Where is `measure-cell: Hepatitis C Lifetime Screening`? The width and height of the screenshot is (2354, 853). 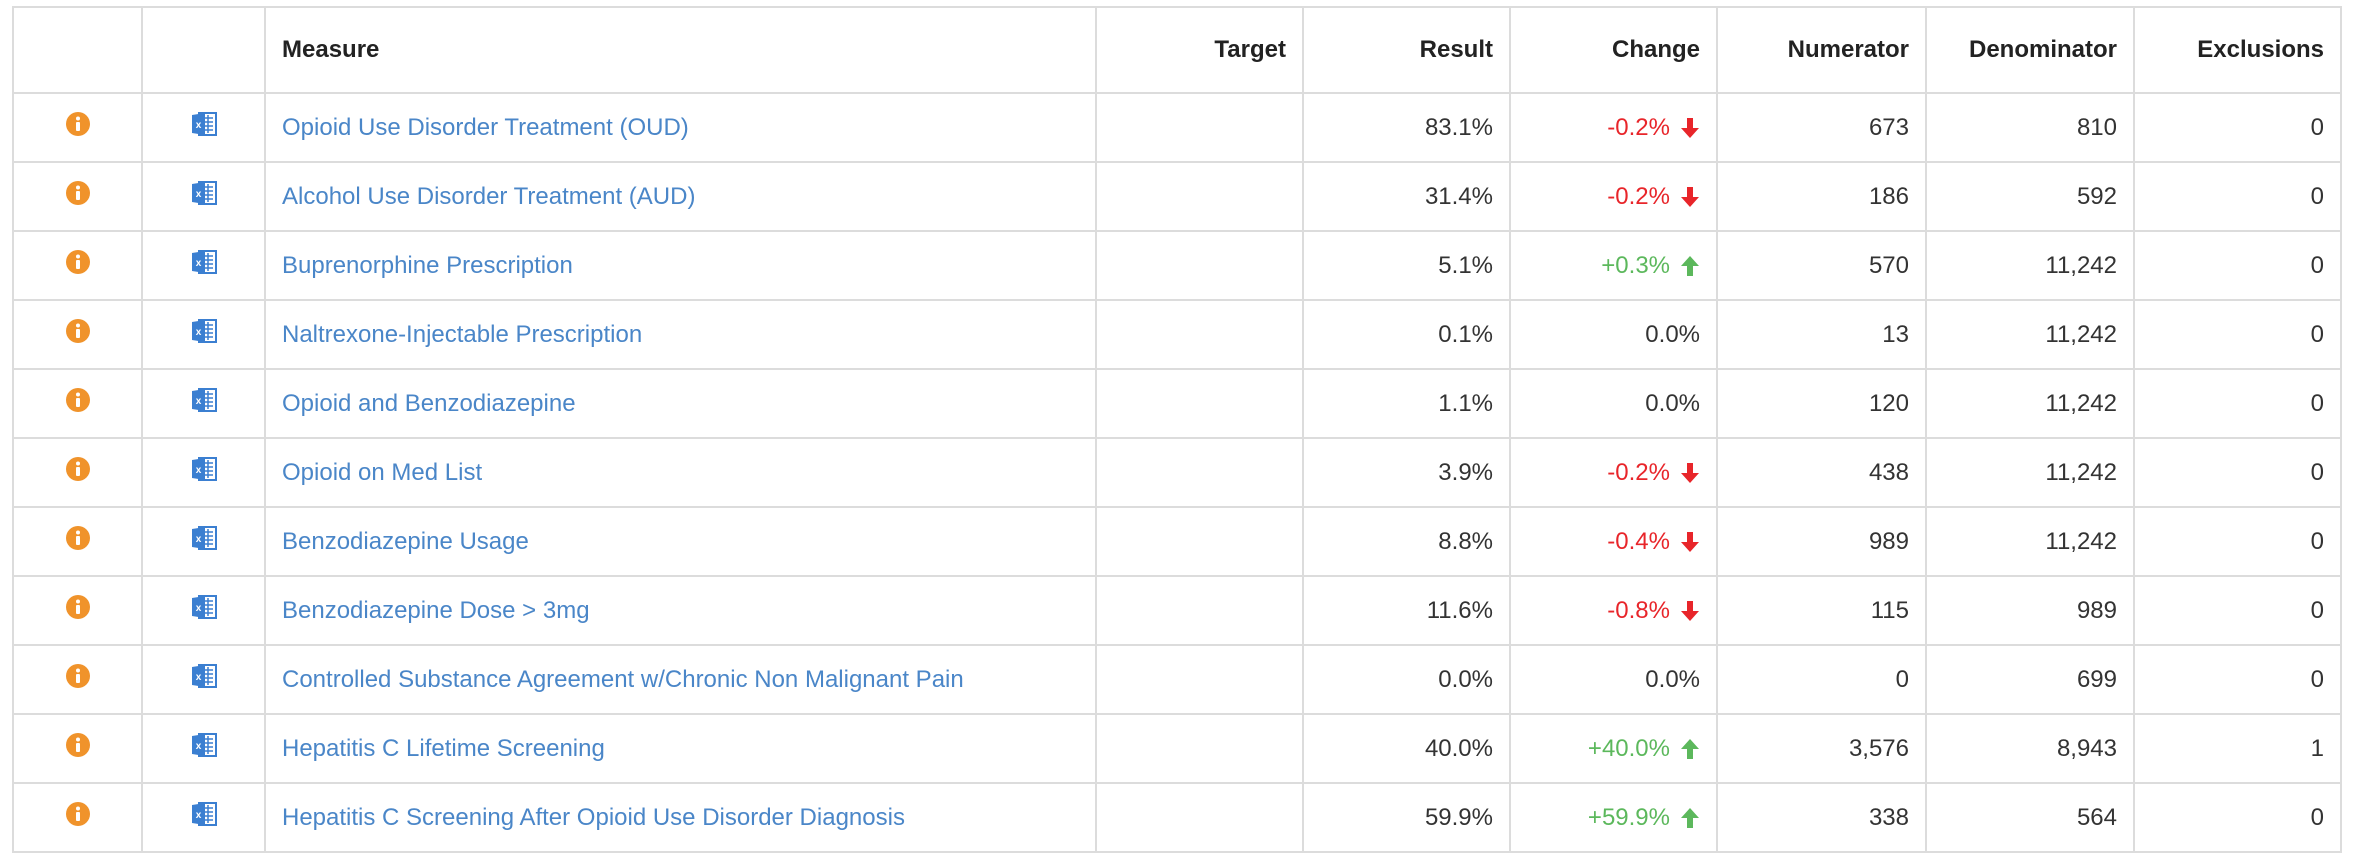 measure-cell: Hepatitis C Lifetime Screening is located at coordinates (680, 748).